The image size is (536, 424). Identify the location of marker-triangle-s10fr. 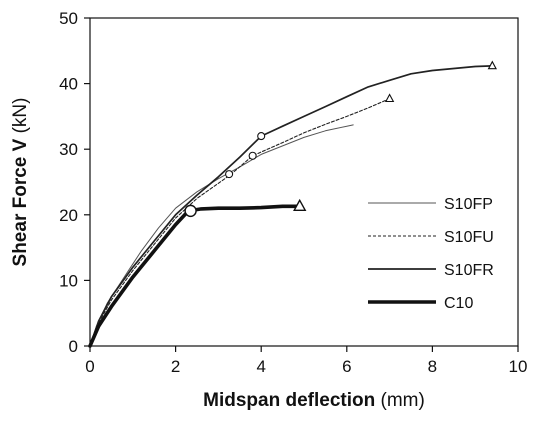
(492, 65).